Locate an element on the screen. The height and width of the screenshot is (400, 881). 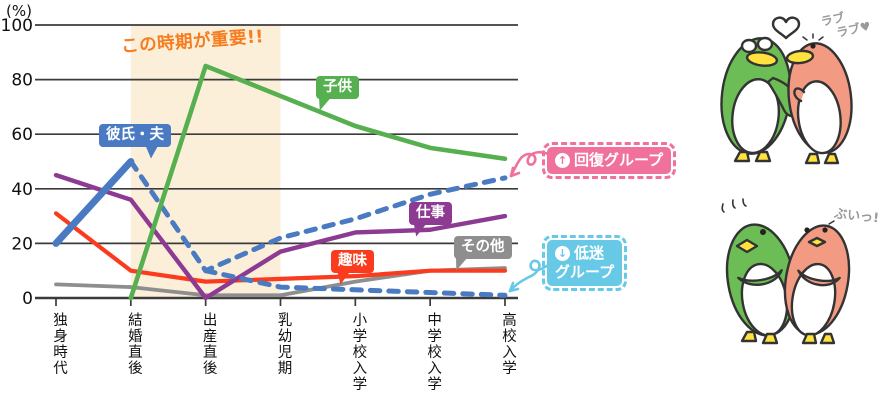
y-axis-label: 0 is located at coordinates (27, 299).